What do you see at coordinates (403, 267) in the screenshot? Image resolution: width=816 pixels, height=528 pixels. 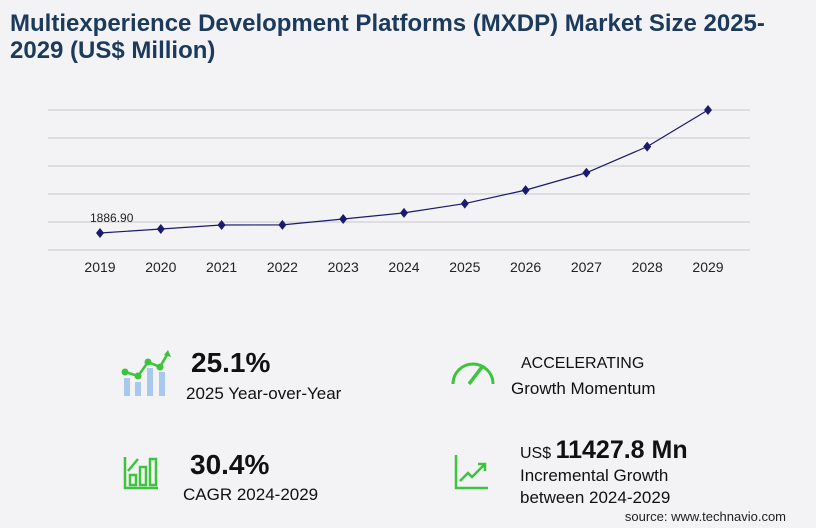 I see `x-tick-label: 2024` at bounding box center [403, 267].